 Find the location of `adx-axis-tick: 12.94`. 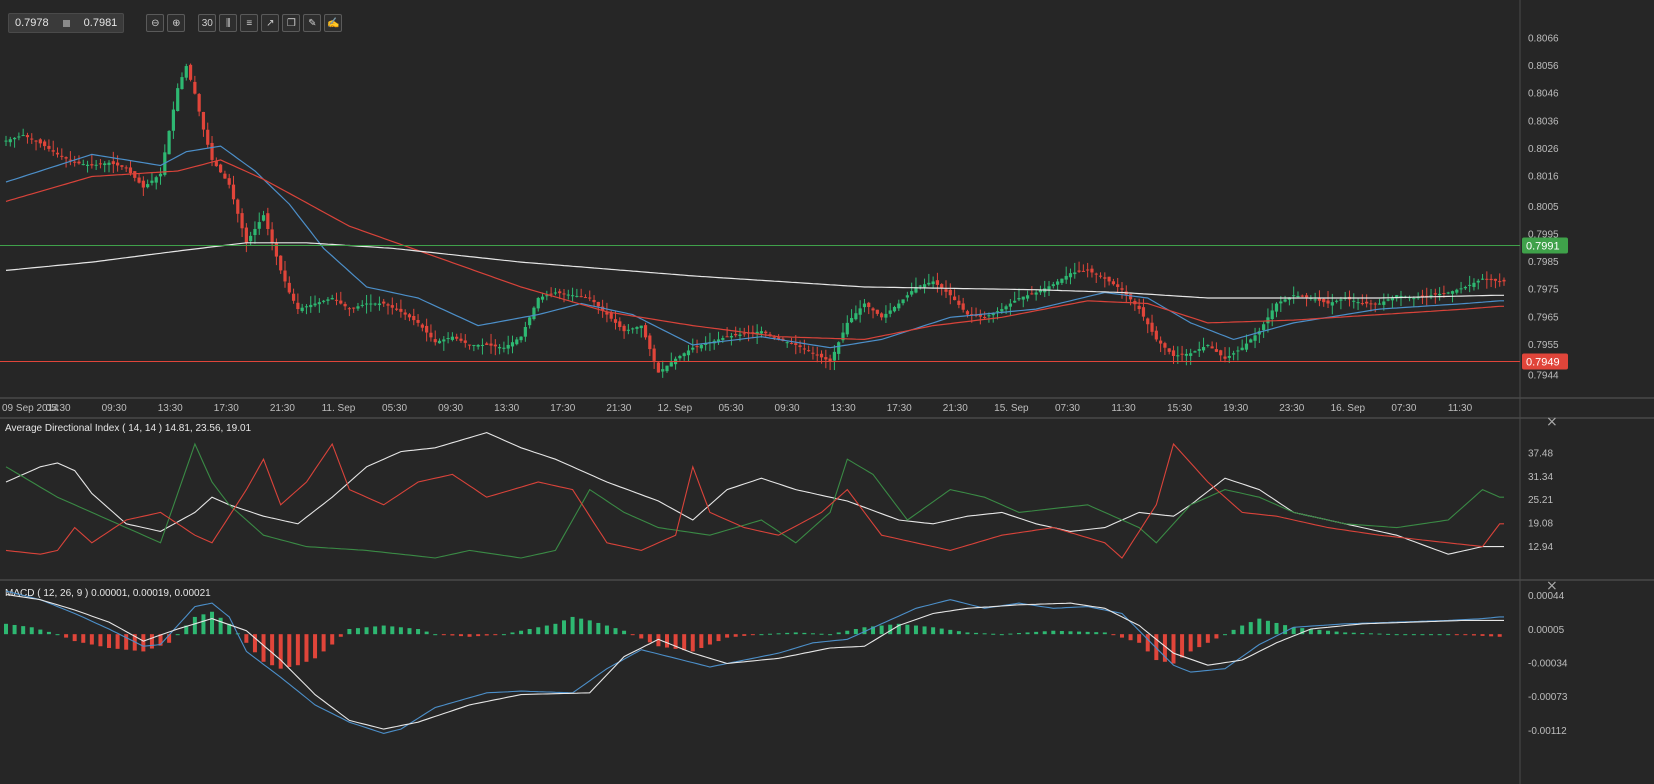

adx-axis-tick: 12.94 is located at coordinates (1540, 547).